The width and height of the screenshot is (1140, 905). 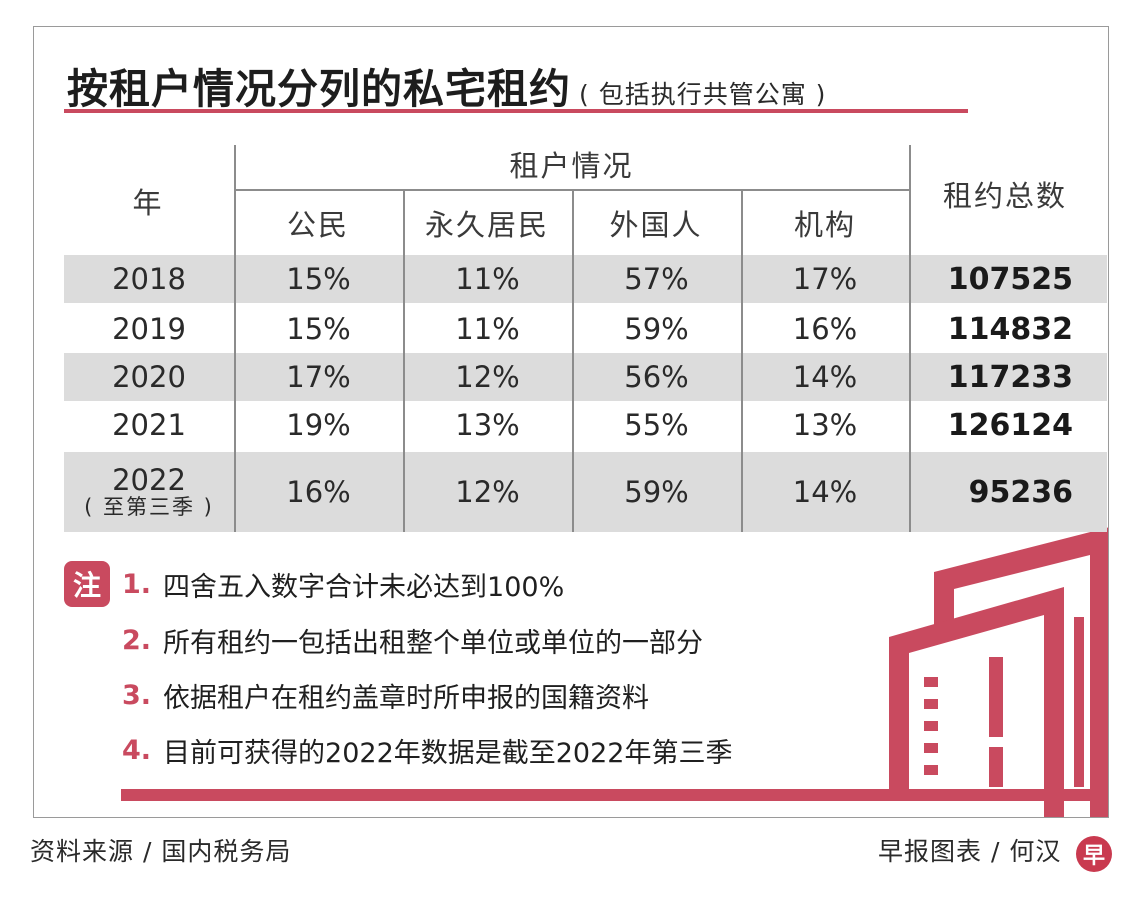 What do you see at coordinates (1094, 854) in the screenshot?
I see `zaobao-logo: 早` at bounding box center [1094, 854].